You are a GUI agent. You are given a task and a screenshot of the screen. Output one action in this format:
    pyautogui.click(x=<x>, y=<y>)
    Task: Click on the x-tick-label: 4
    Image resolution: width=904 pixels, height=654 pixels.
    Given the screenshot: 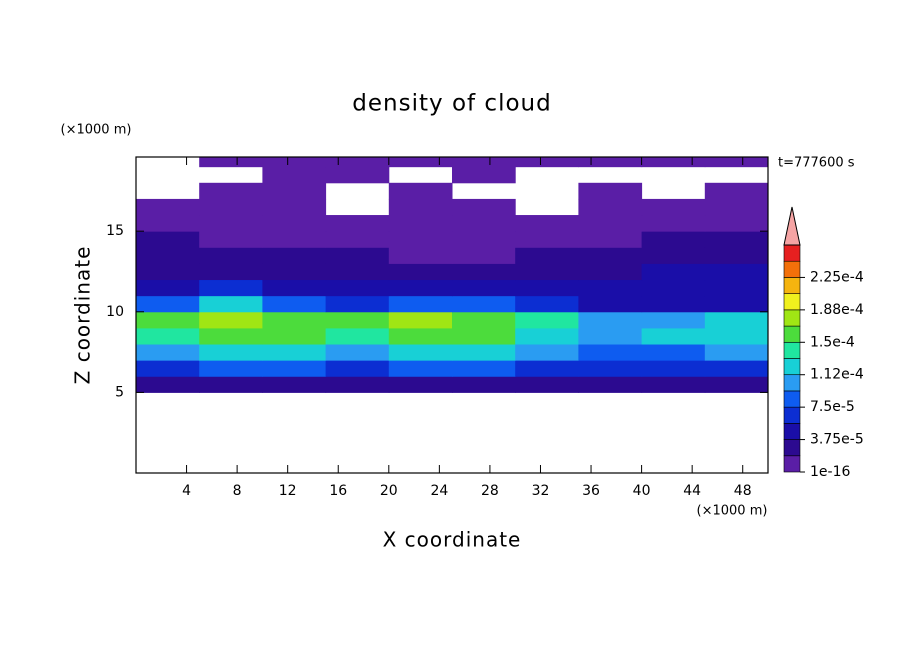 What is the action you would take?
    pyautogui.click(x=186, y=491)
    